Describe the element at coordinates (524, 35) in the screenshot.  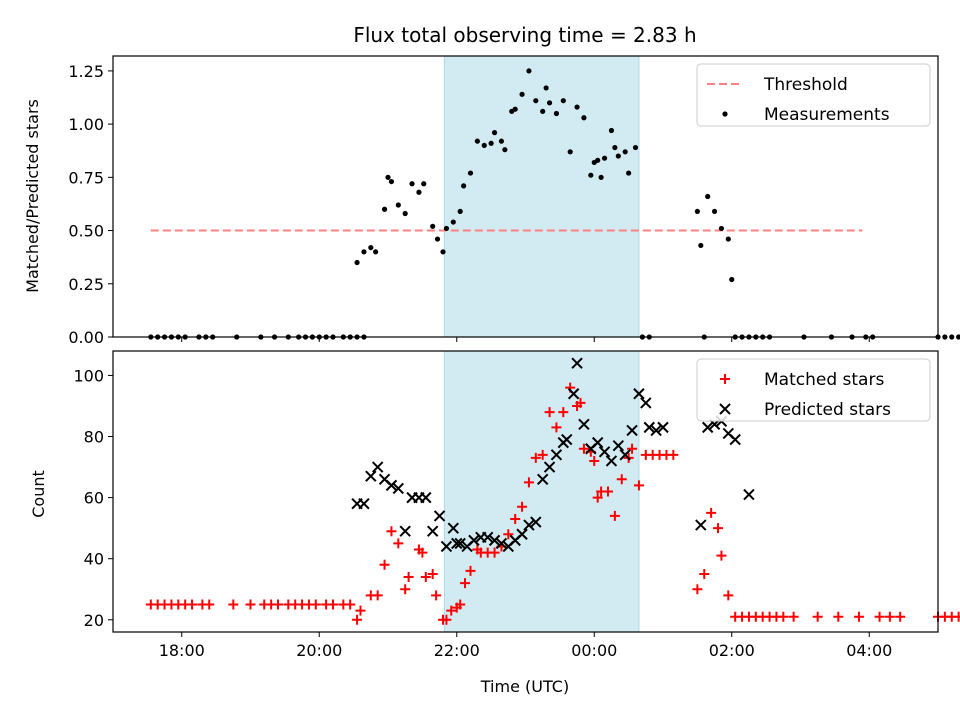
I see `chart-title: Flux total observing time = 2.83 h` at that location.